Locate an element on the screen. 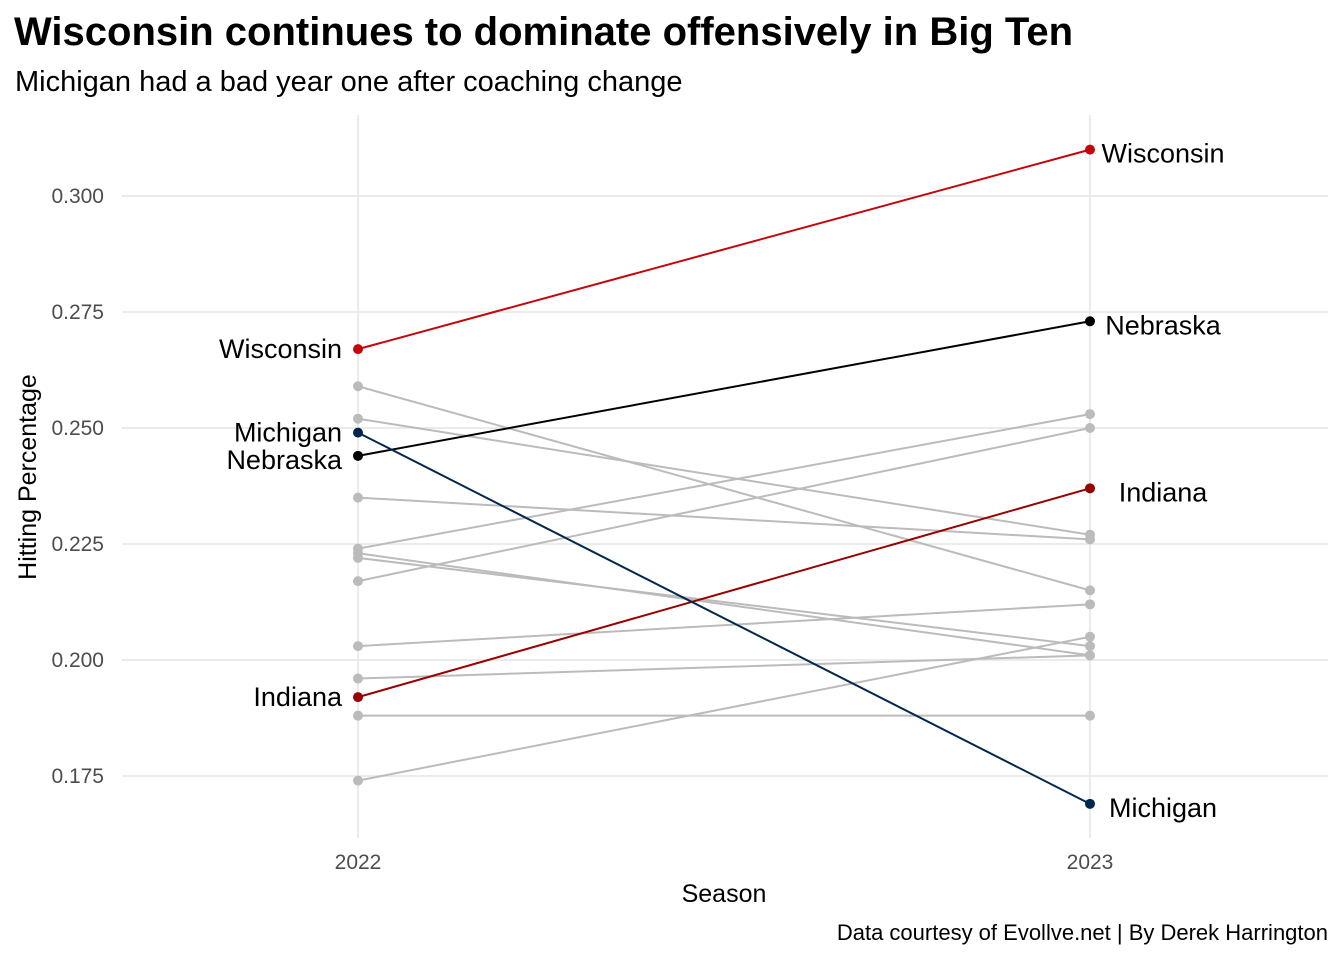 The image size is (1344, 960). michigan-point-2023 is located at coordinates (1090, 803).